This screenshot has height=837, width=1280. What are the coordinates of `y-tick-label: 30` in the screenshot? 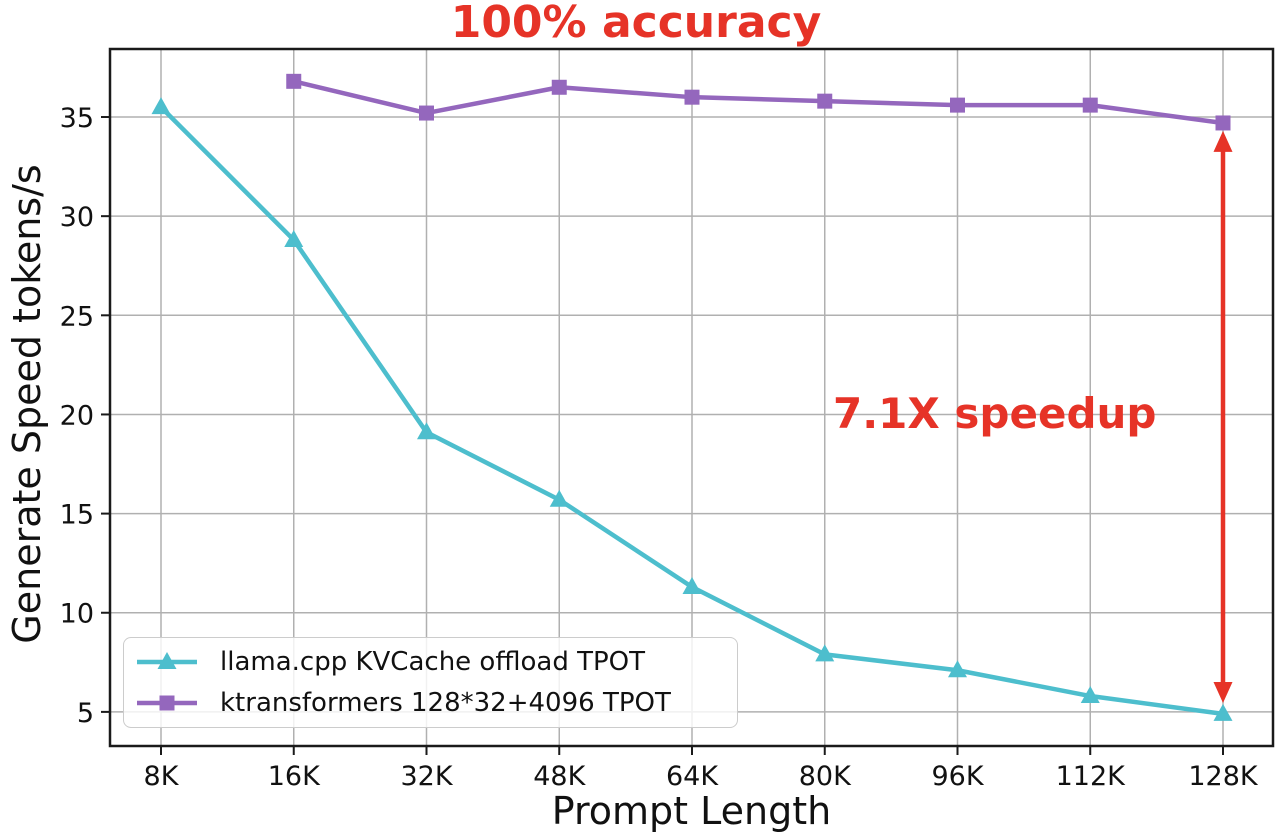 It's located at (77, 217).